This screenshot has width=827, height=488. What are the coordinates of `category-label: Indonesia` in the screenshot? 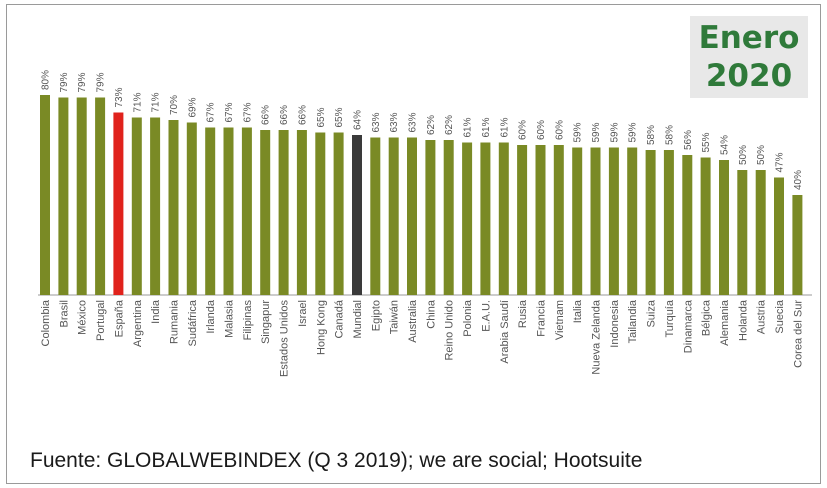 It's located at (615, 323).